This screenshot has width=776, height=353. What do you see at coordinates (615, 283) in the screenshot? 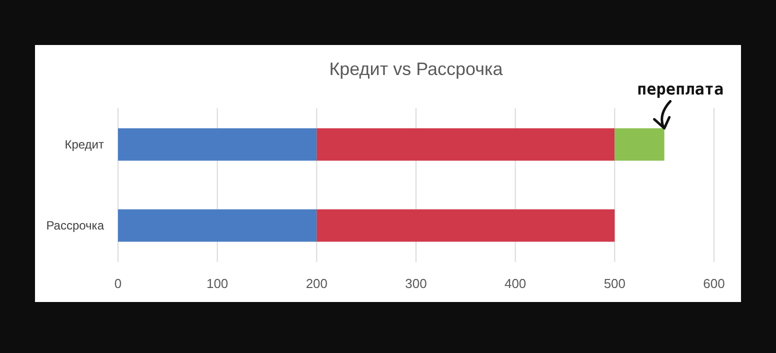
I see `x-tick-label: 500` at bounding box center [615, 283].